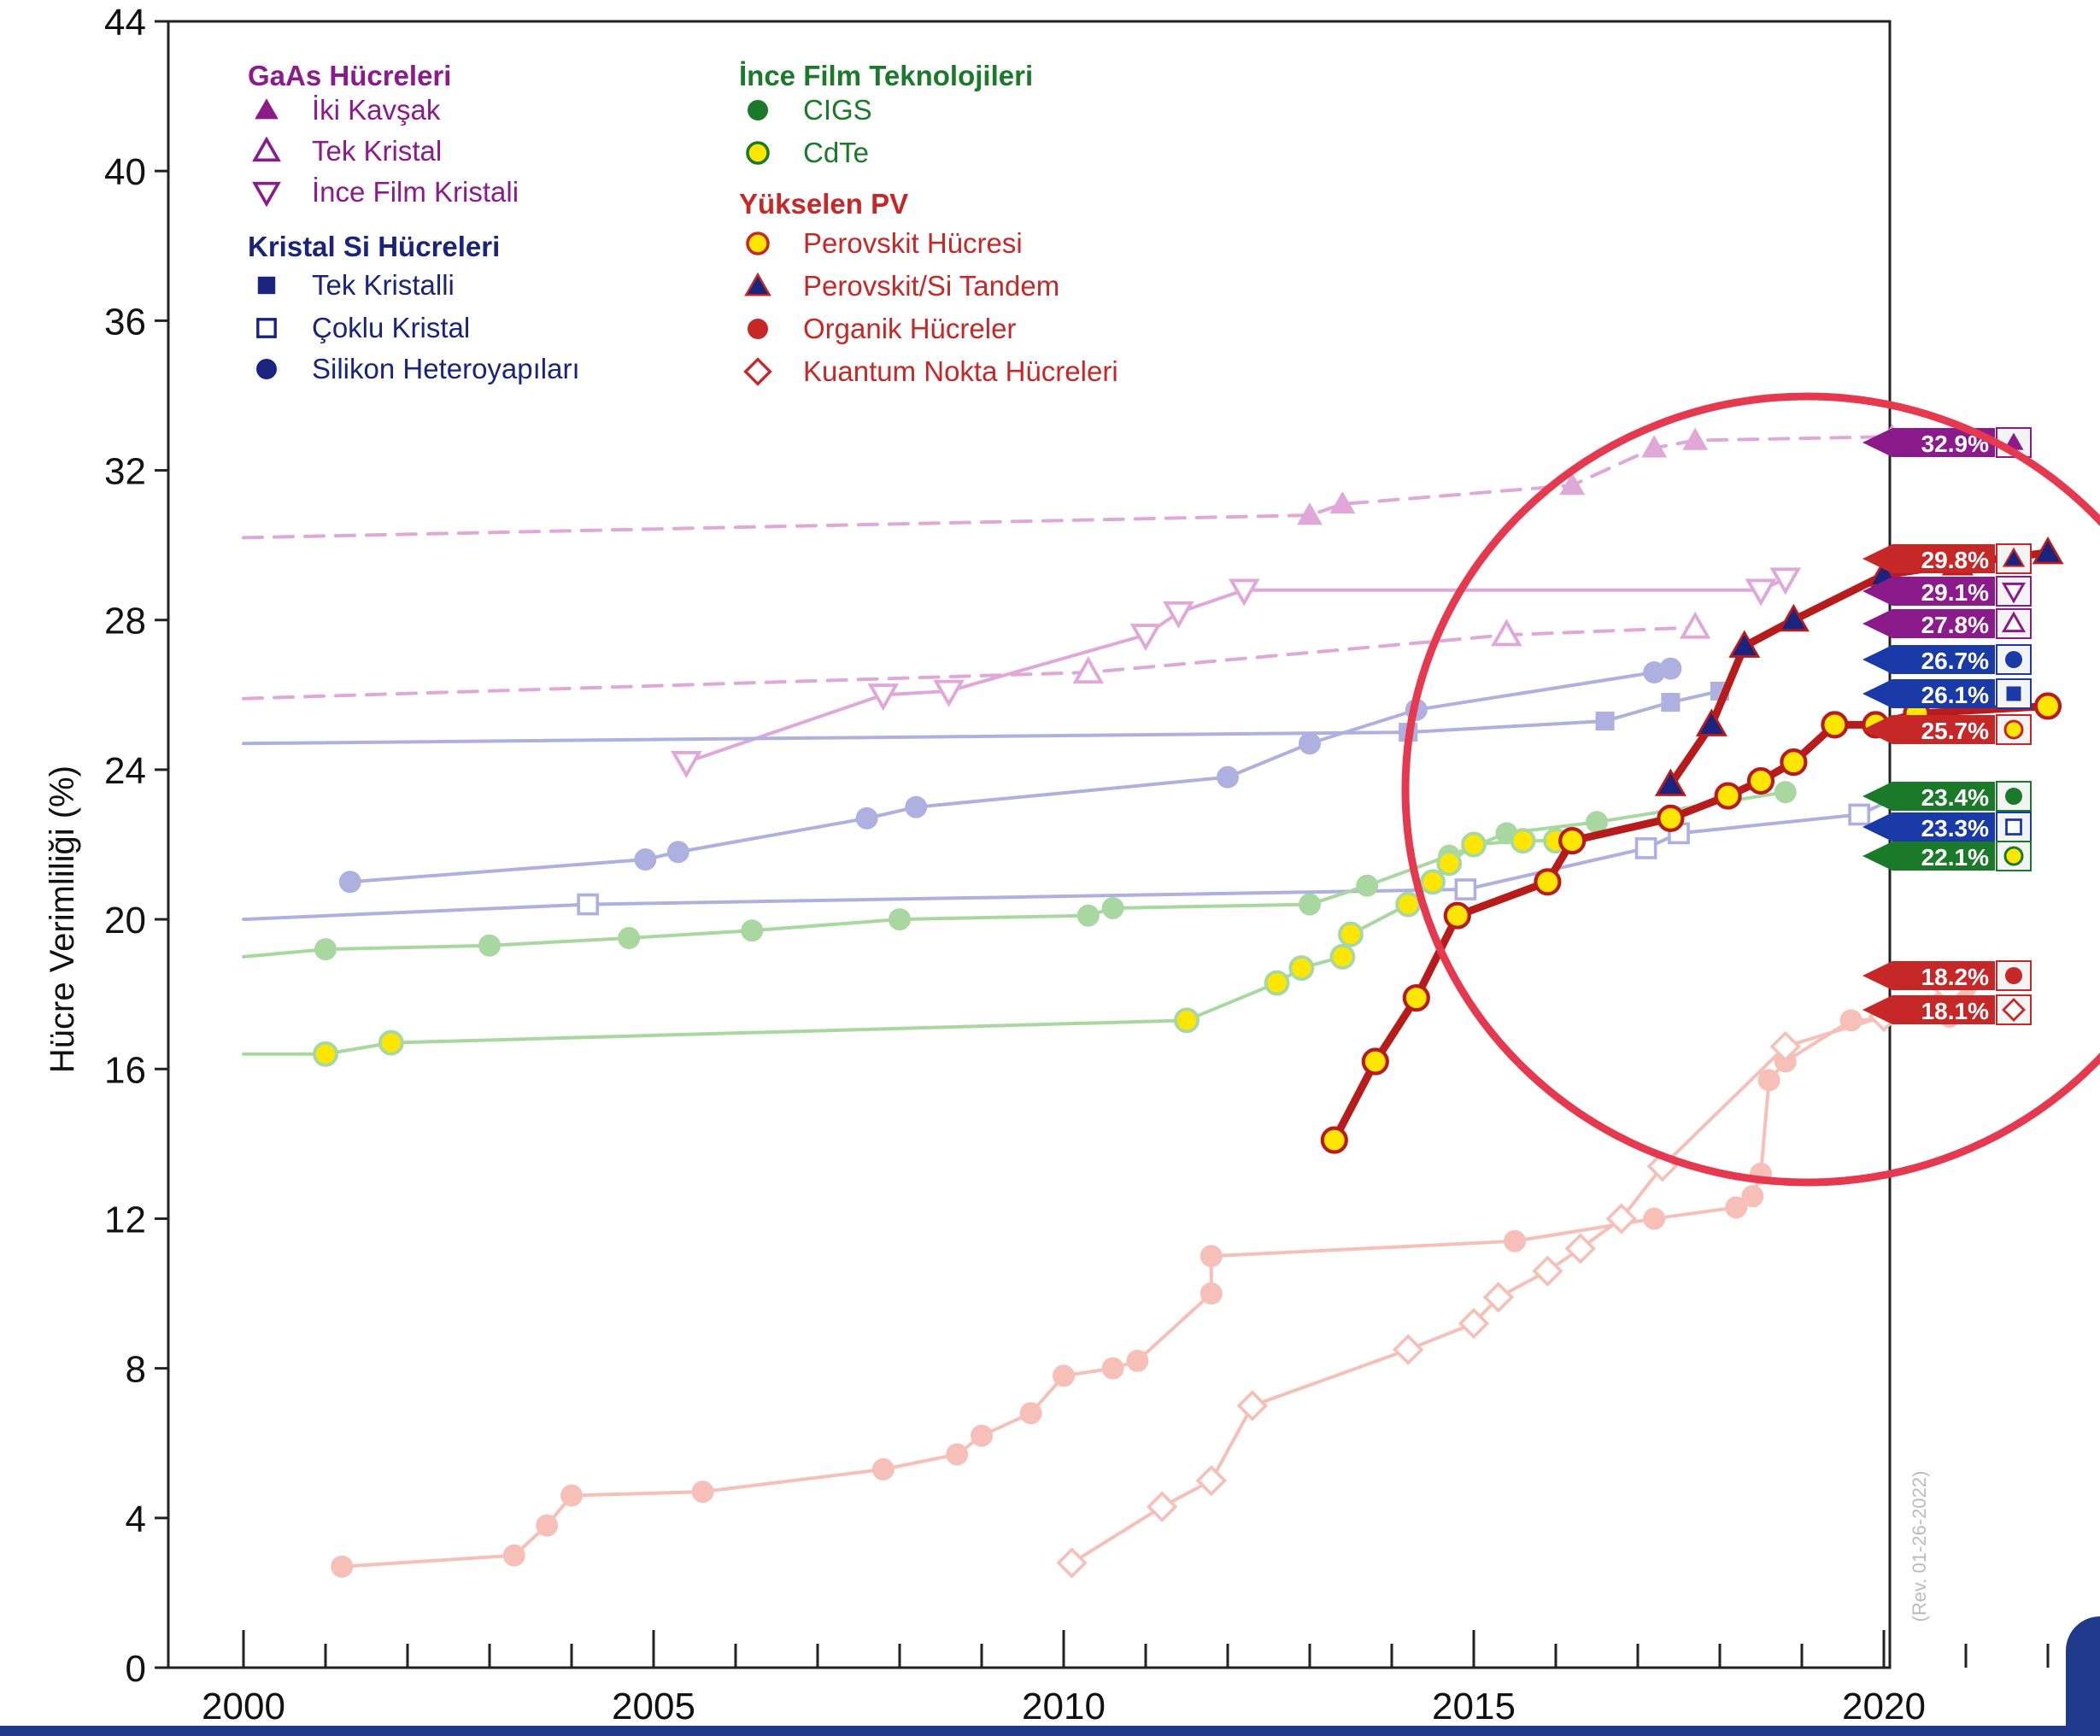  Describe the element at coordinates (383, 285) in the screenshot. I see `legend-item-label: Tek Kristalli` at that location.